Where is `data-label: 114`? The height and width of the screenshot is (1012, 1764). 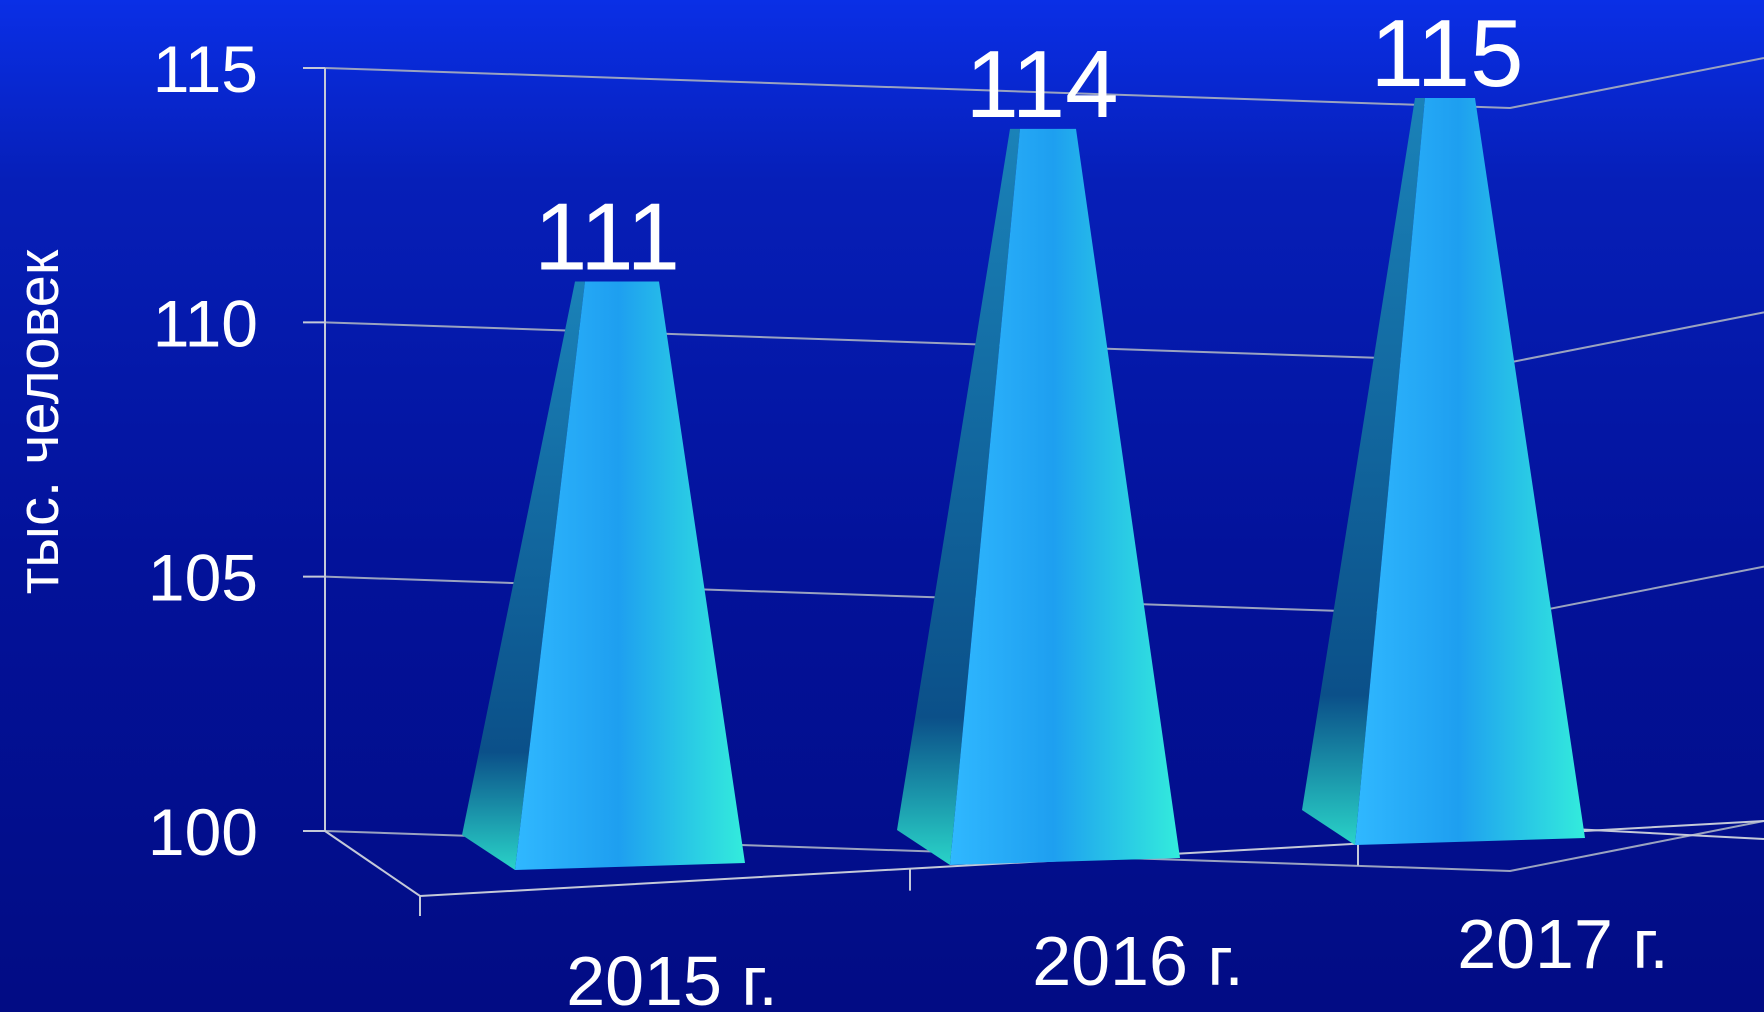 data-label: 114 is located at coordinates (1041, 84).